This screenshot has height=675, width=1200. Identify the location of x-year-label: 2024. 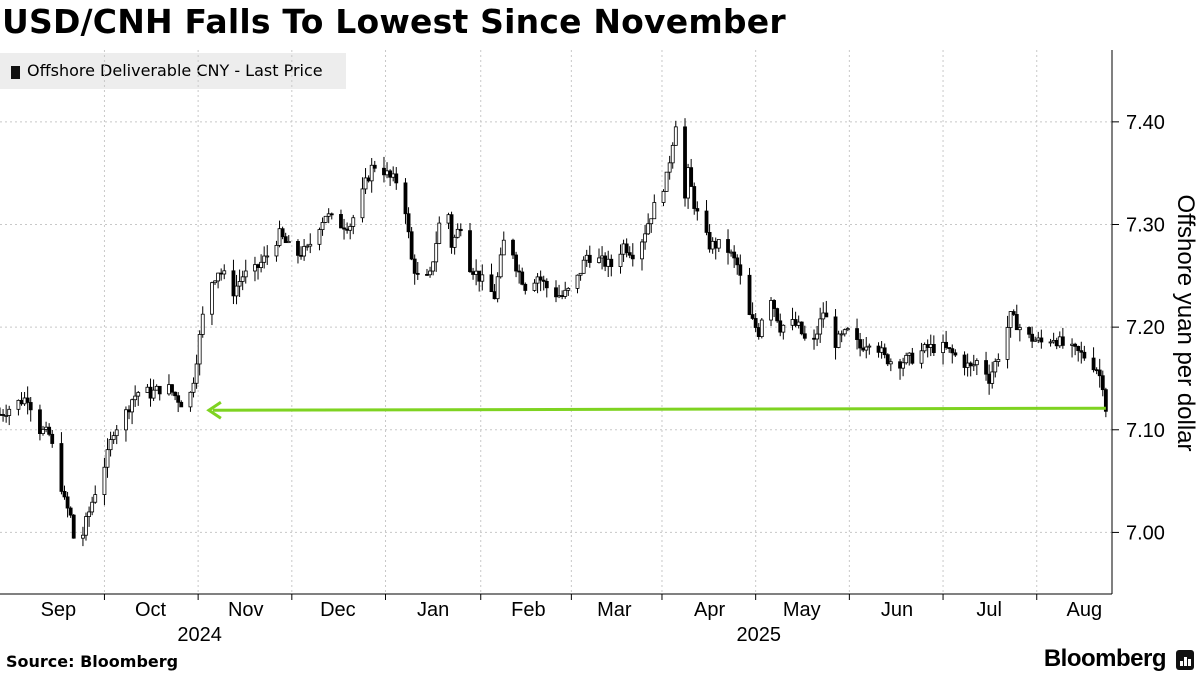
(199, 635).